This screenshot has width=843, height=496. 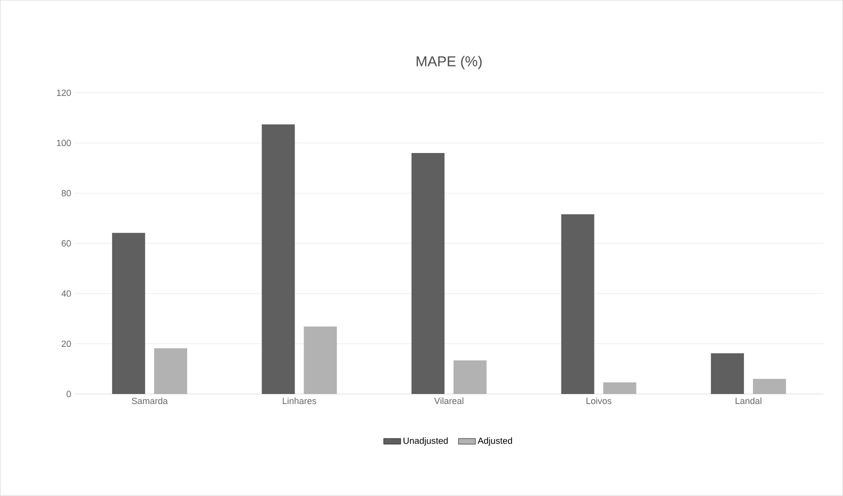 What do you see at coordinates (68, 394) in the screenshot?
I see `y-tick-label: 0` at bounding box center [68, 394].